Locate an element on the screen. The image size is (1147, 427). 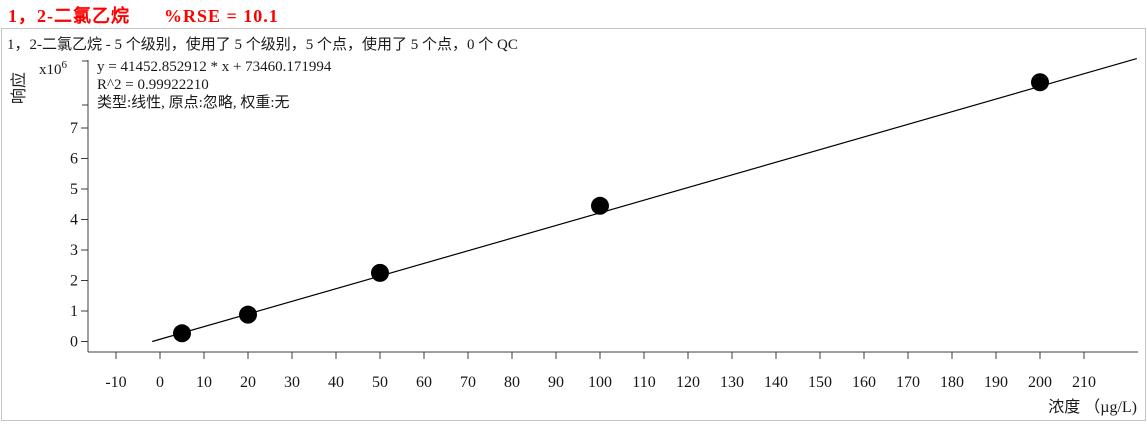
y-axis-multiplier: x106 is located at coordinates (53, 69).